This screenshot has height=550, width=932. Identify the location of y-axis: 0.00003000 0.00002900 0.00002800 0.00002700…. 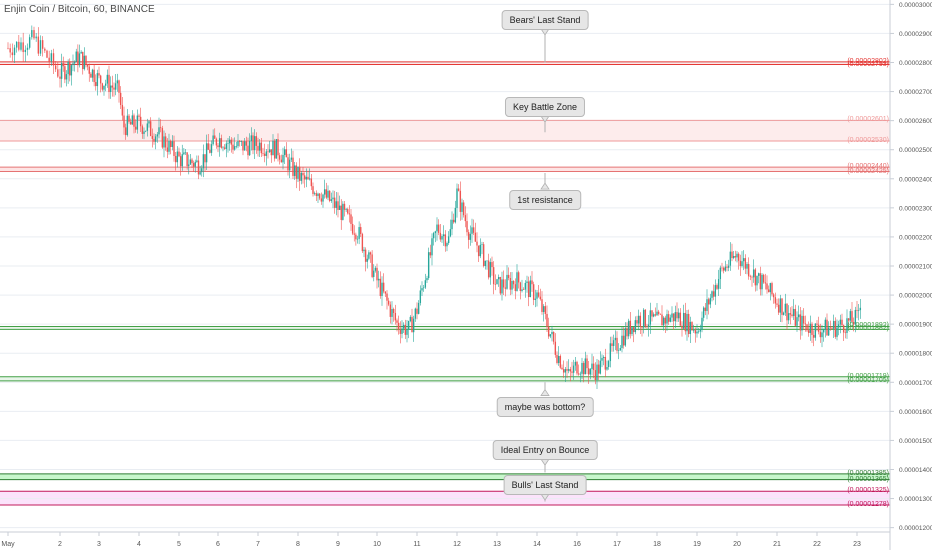
(911, 267).